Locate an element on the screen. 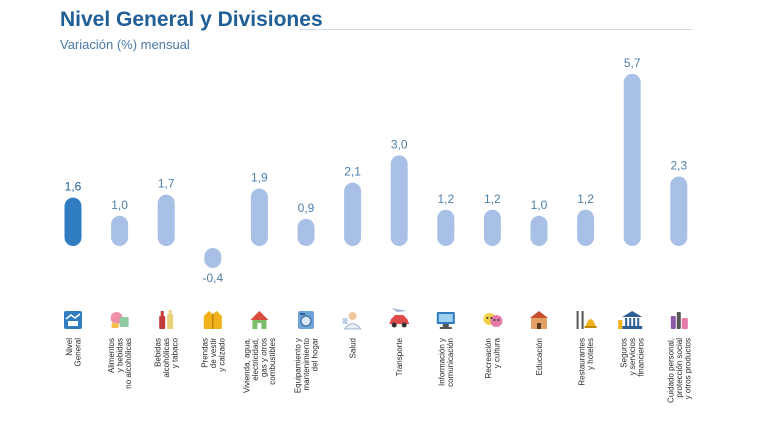  category-line: Información y is located at coordinates (442, 362).